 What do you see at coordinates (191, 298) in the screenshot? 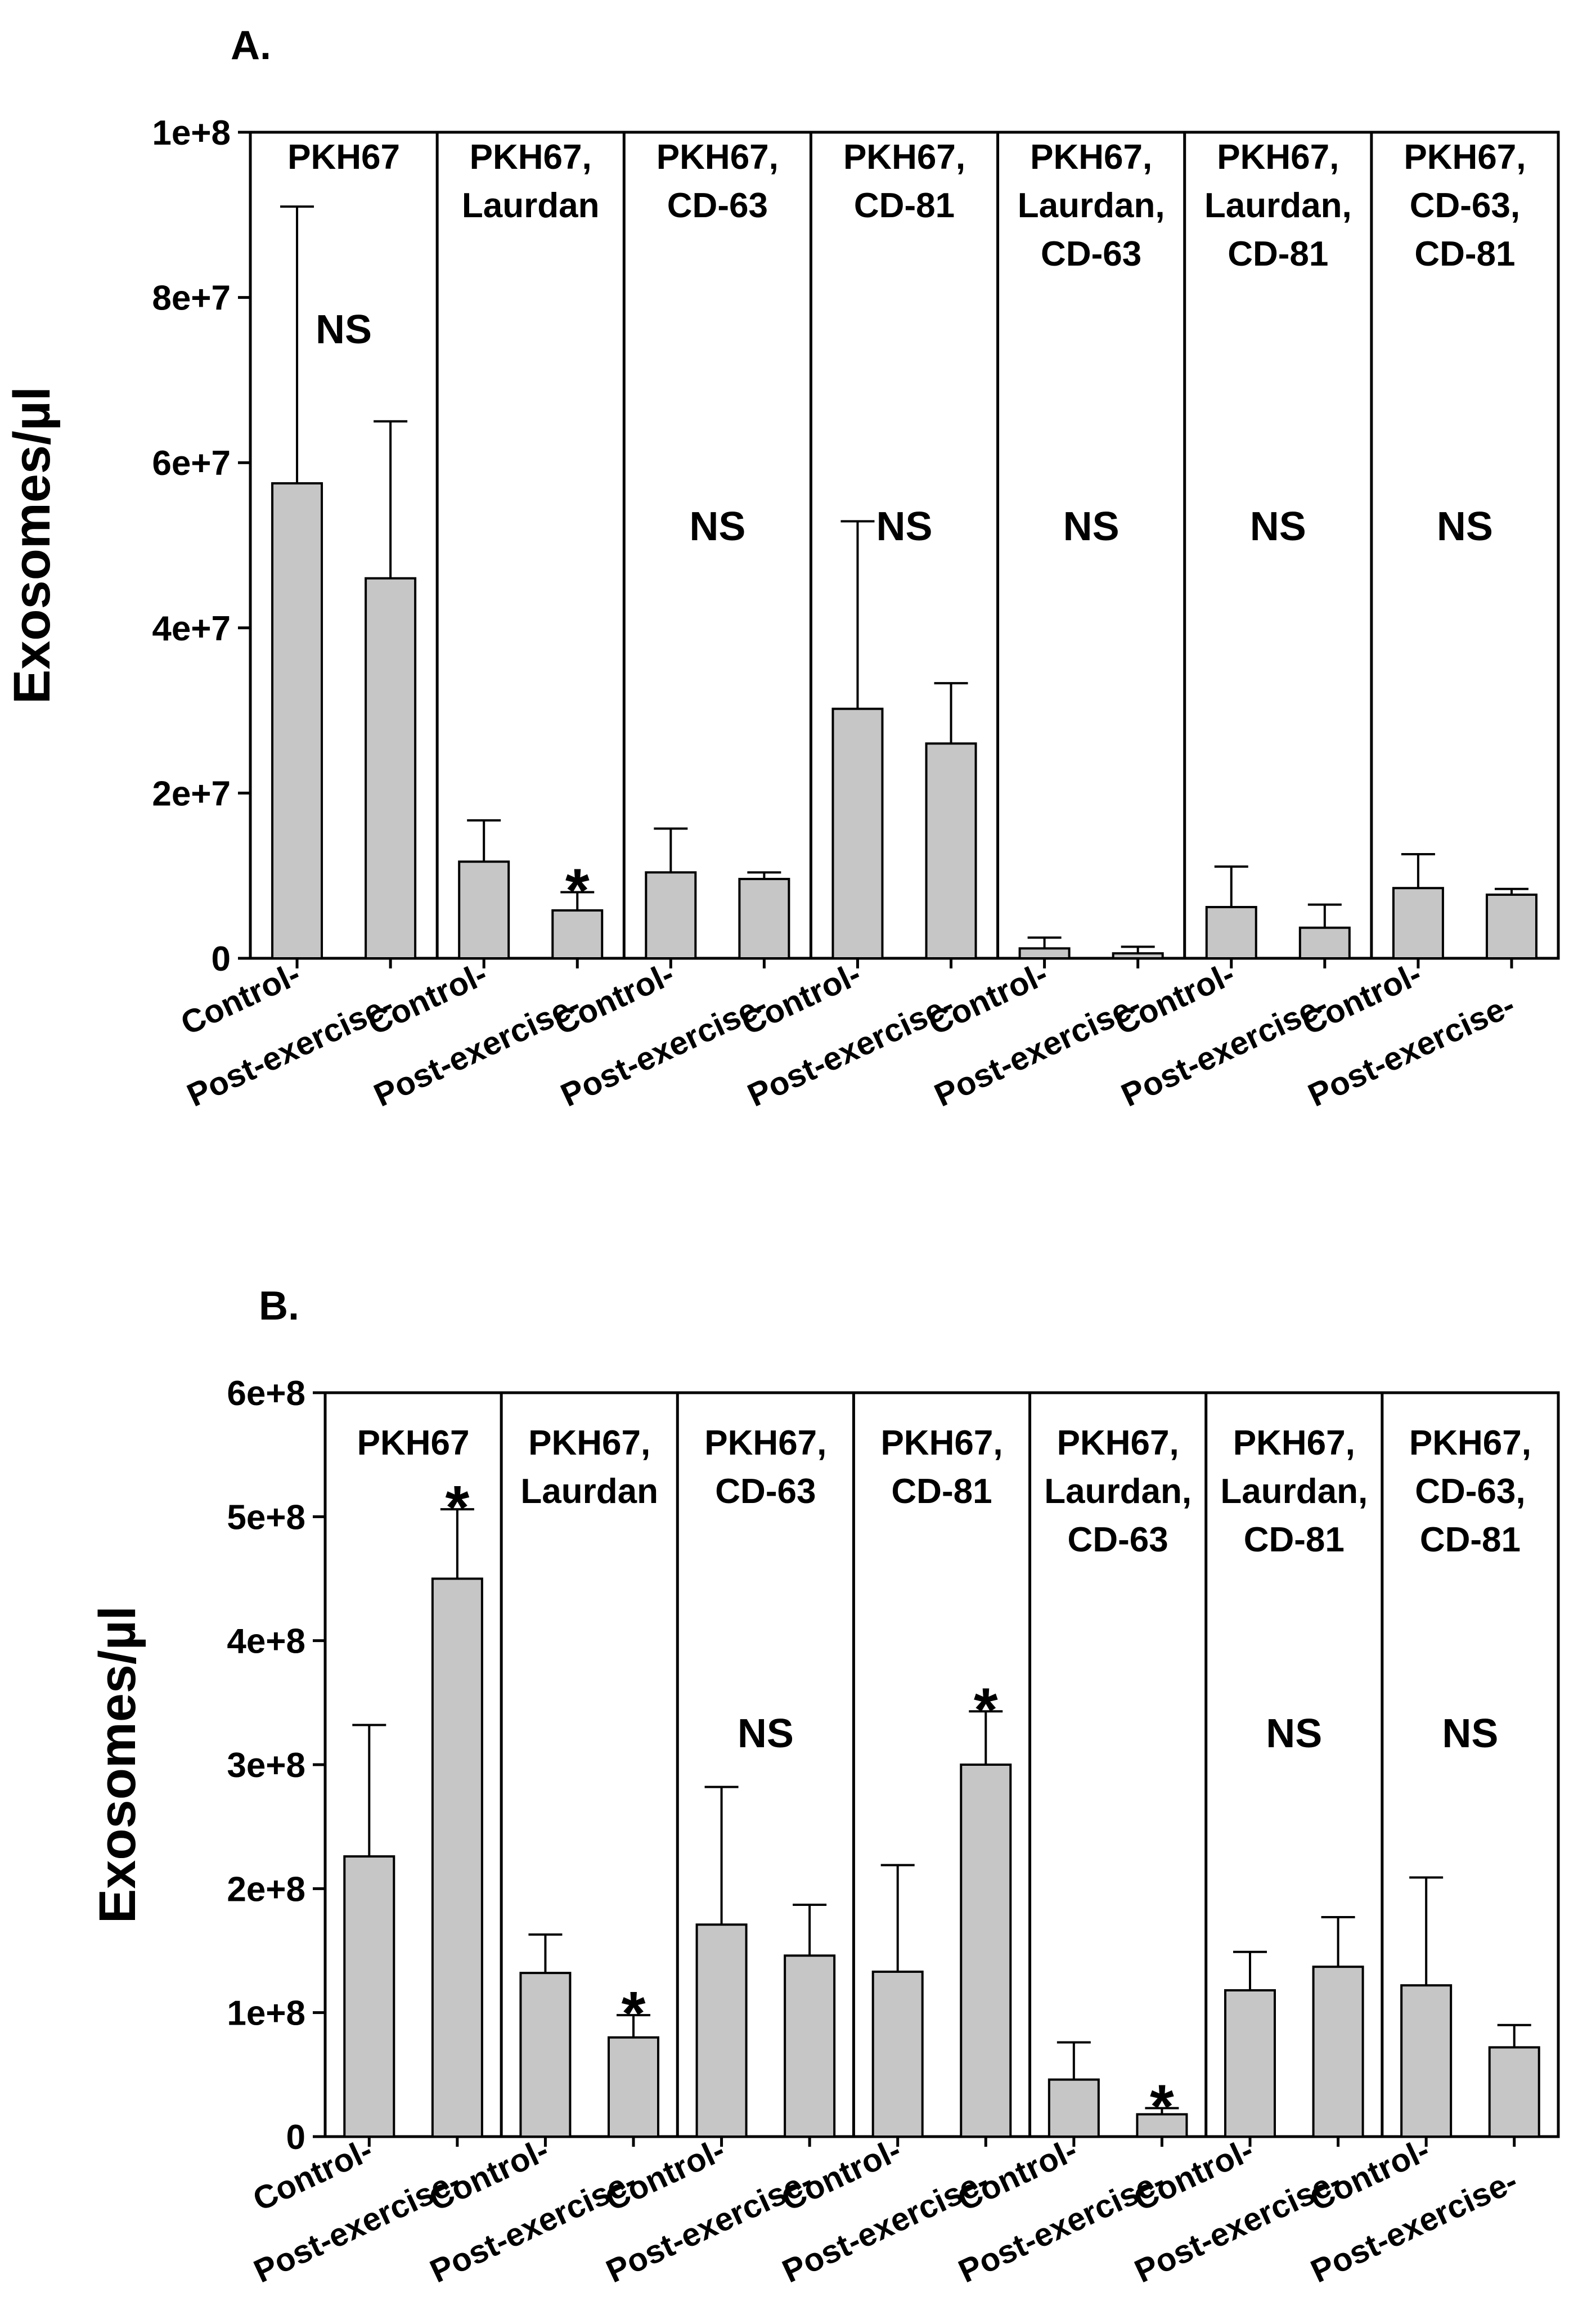
I see `y-tick-label: 8e+7` at bounding box center [191, 298].